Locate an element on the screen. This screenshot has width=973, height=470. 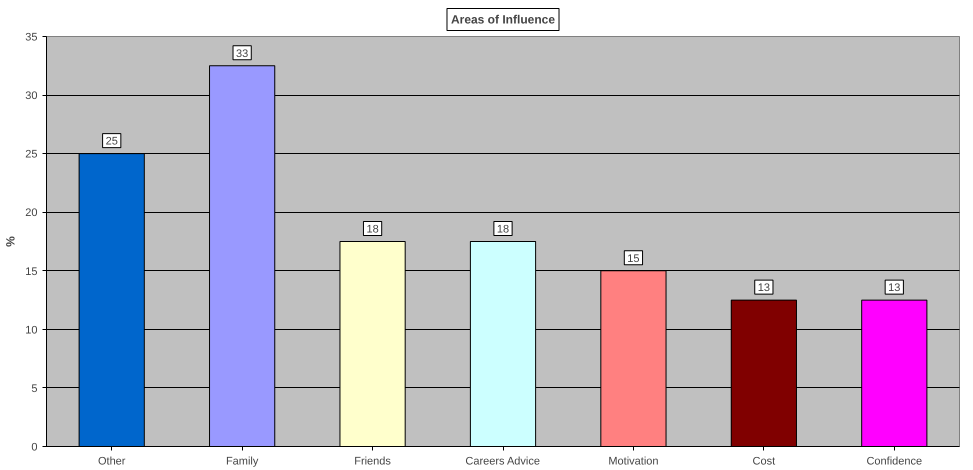
data-label: 25 is located at coordinates (112, 142).